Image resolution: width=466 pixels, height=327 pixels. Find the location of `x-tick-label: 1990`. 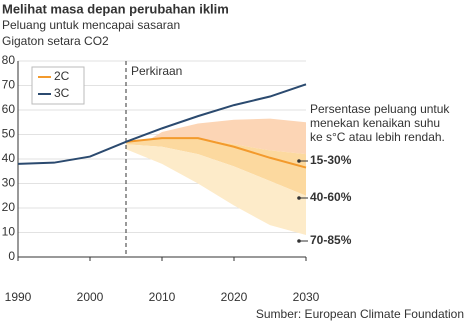

x-tick-label: 1990 is located at coordinates (18, 297).